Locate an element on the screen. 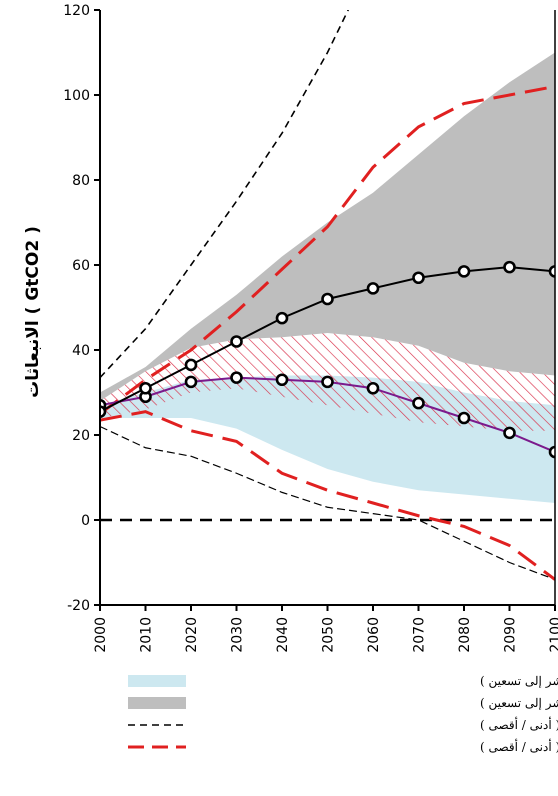 The height and width of the screenshot is (796, 558). x-tick-label: 2000 is located at coordinates (101, 635).